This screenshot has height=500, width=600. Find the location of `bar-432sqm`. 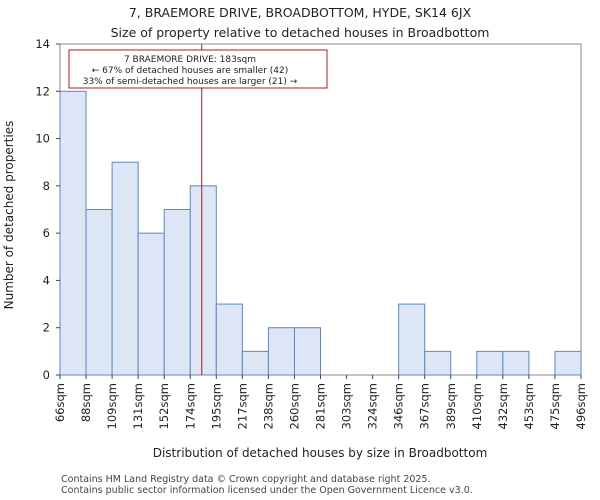

bar-432sqm is located at coordinates (516, 363).